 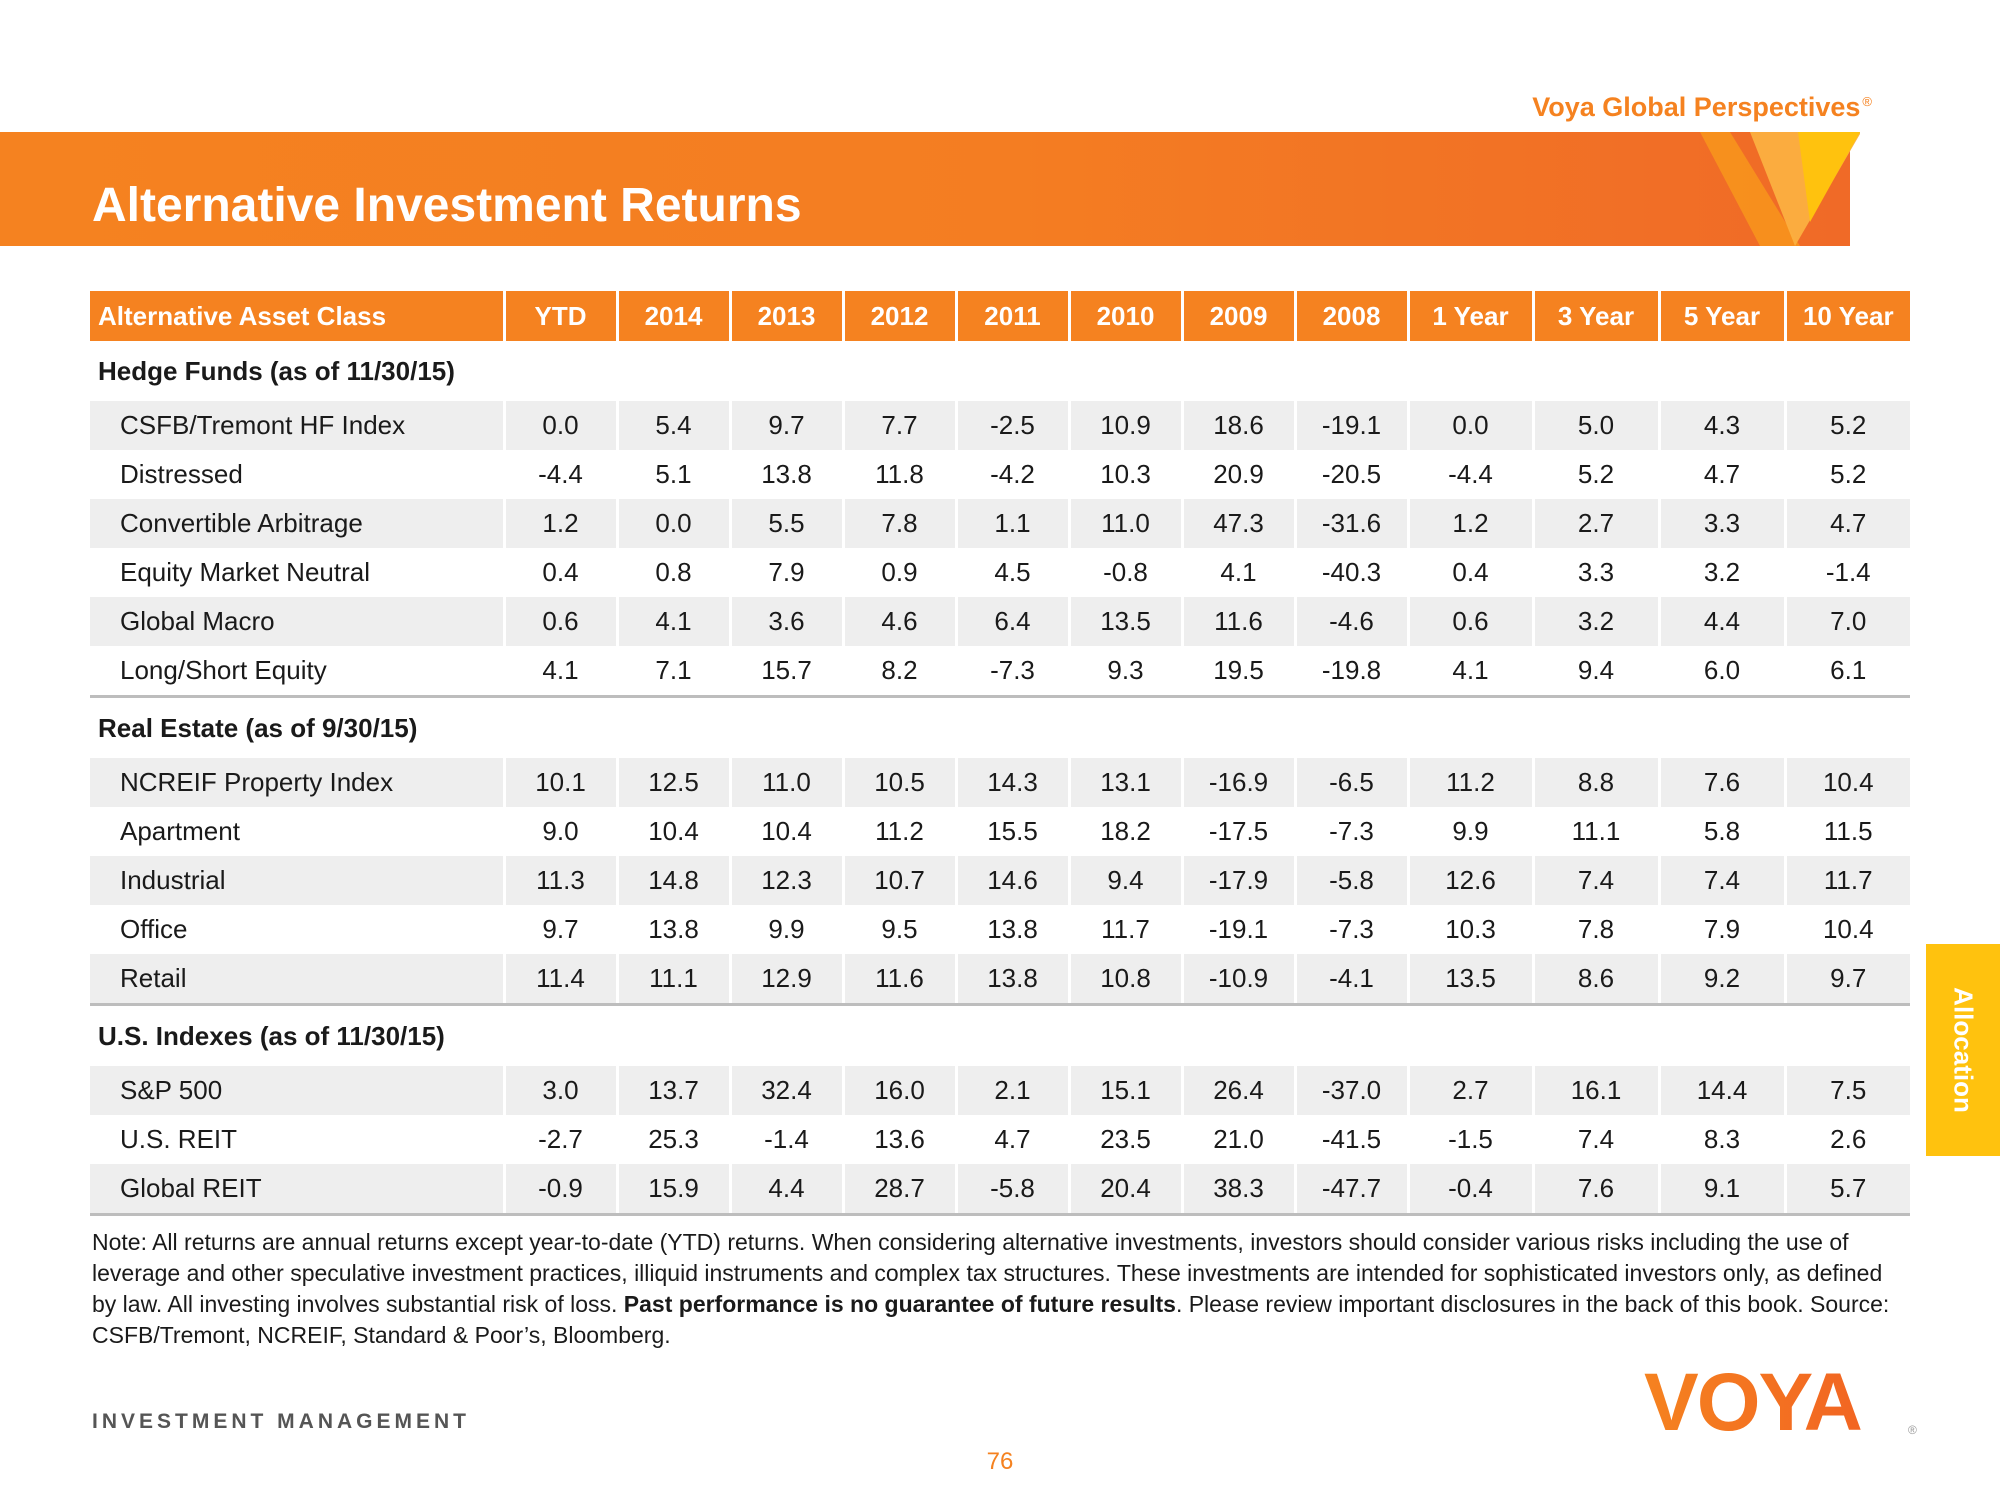 What do you see at coordinates (1124, 929) in the screenshot?
I see `return-value-cell: 11.7` at bounding box center [1124, 929].